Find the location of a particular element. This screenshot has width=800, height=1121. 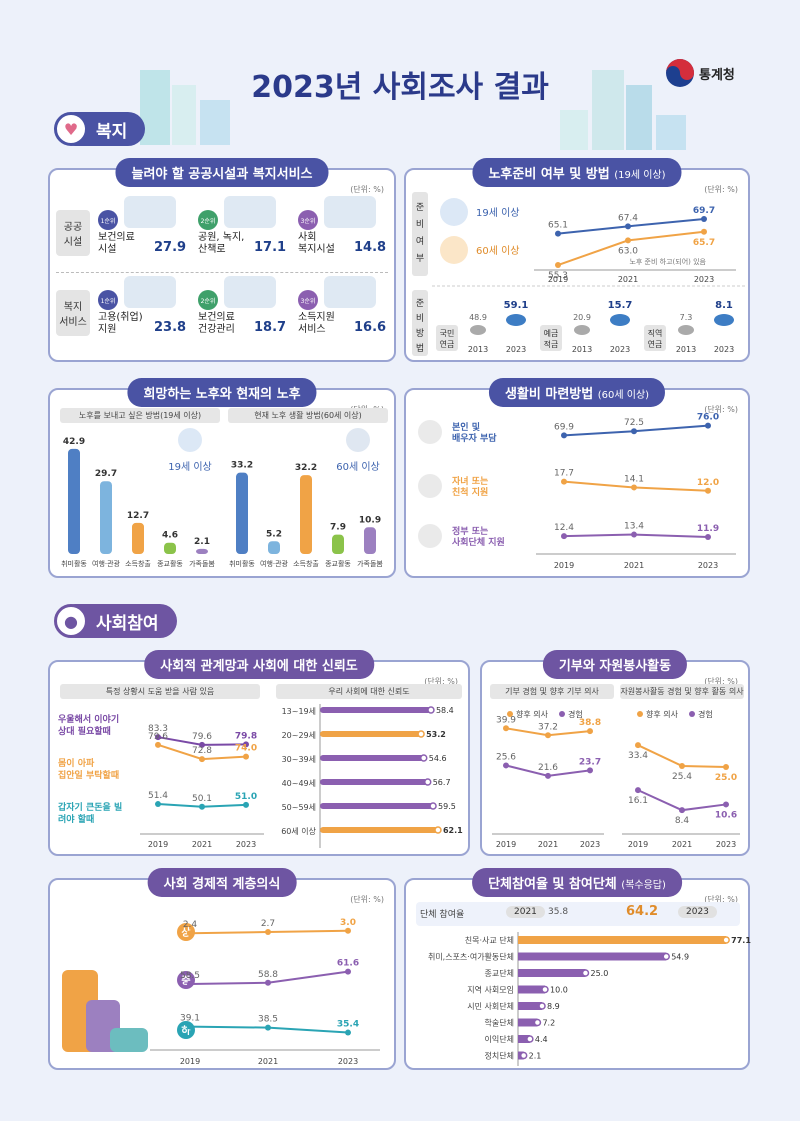

prep-60-label: 63.0 is located at coordinates (628, 251).